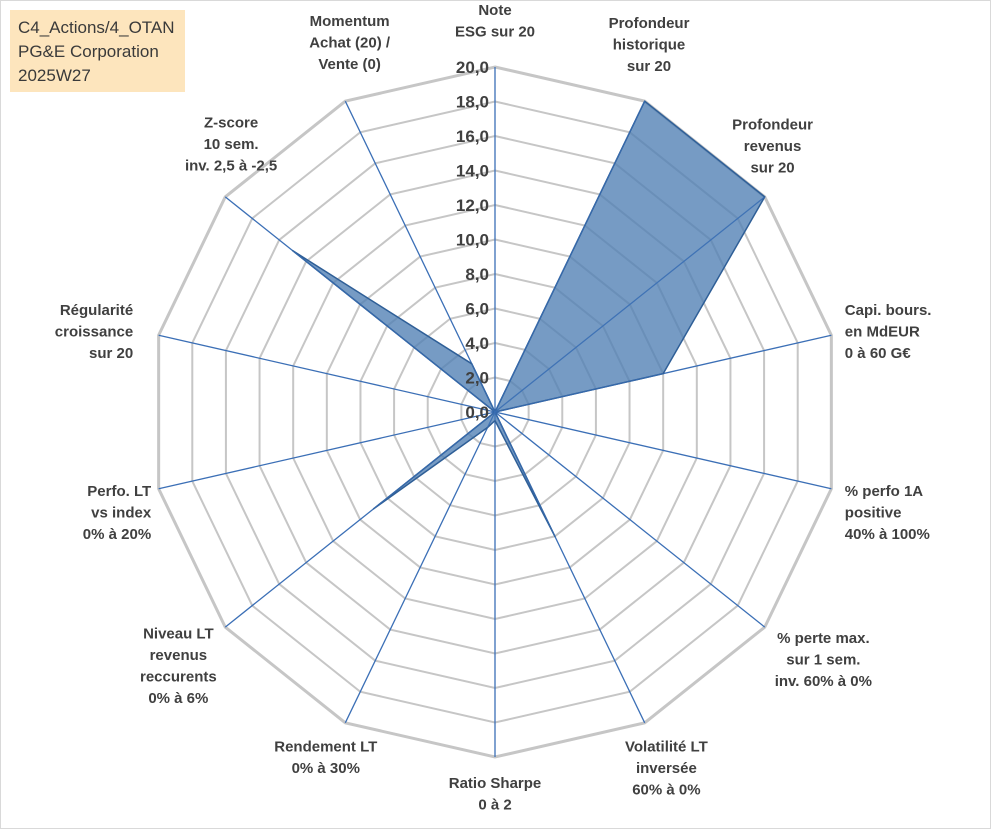 The height and width of the screenshot is (829, 991). Describe the element at coordinates (495, 783) in the screenshot. I see `axis-label-line: Ratio Sharpe` at that location.